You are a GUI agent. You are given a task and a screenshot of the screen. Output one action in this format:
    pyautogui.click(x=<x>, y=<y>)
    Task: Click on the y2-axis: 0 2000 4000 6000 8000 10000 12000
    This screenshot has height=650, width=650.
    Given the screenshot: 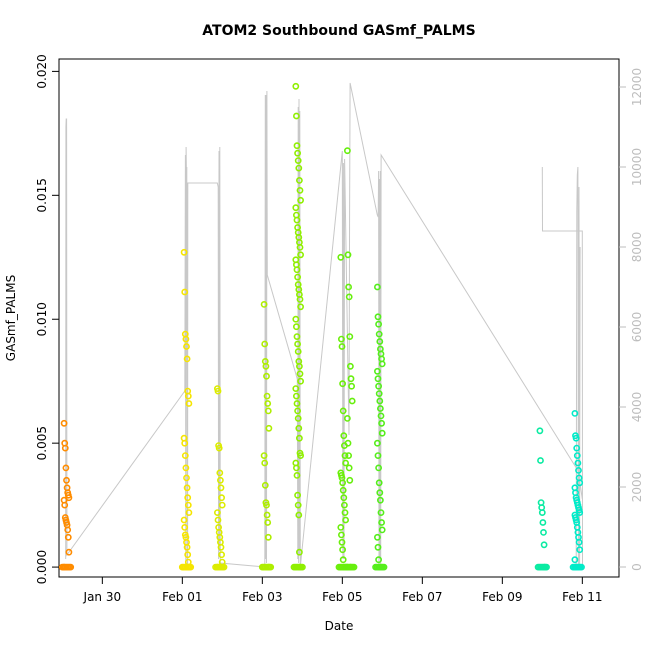 What is the action you would take?
    pyautogui.click(x=631, y=319)
    